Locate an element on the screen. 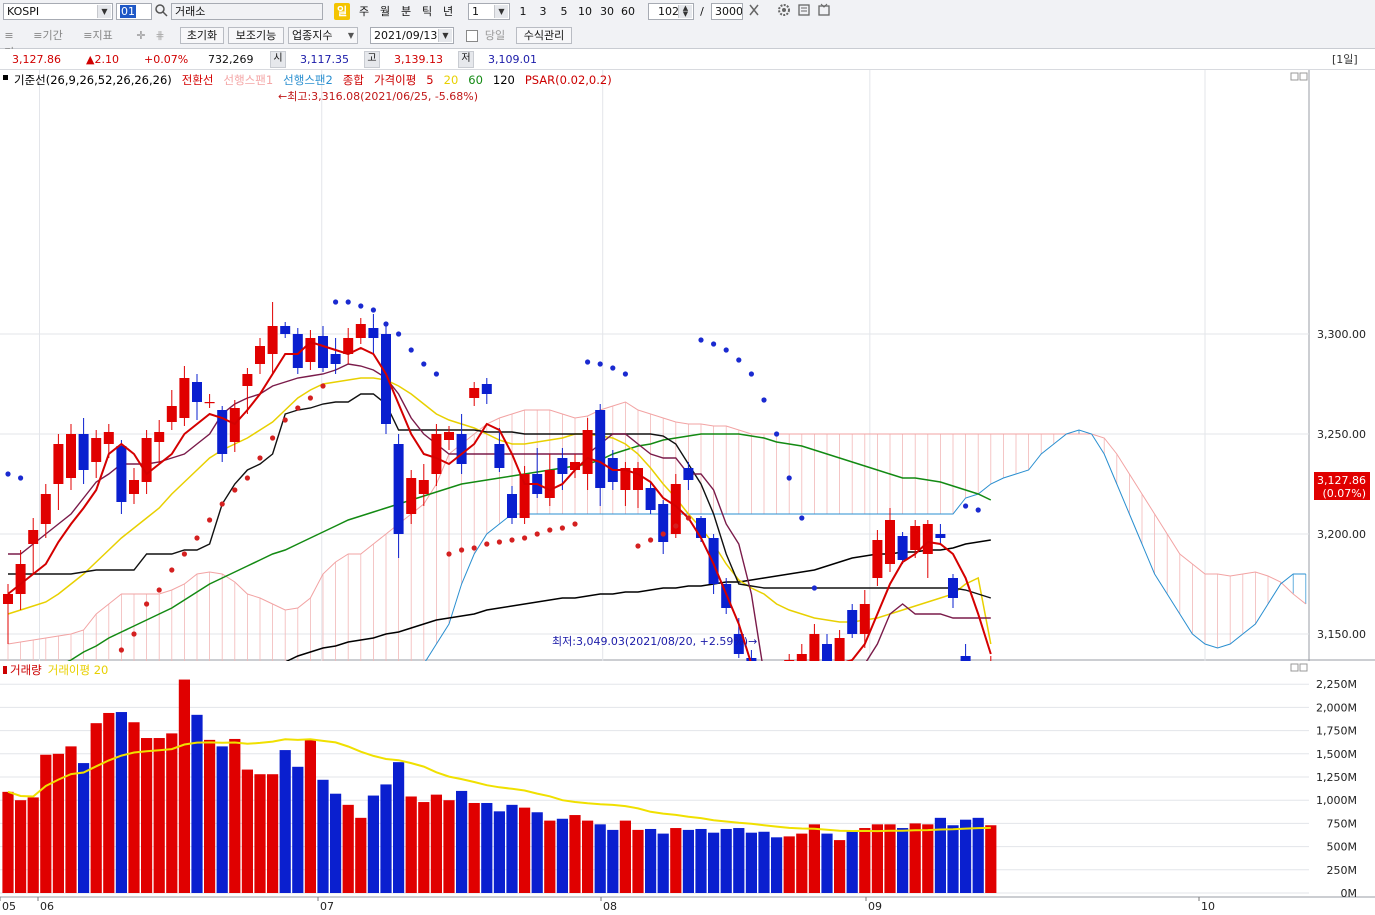  total-count-field: 3000 is located at coordinates (727, 11).